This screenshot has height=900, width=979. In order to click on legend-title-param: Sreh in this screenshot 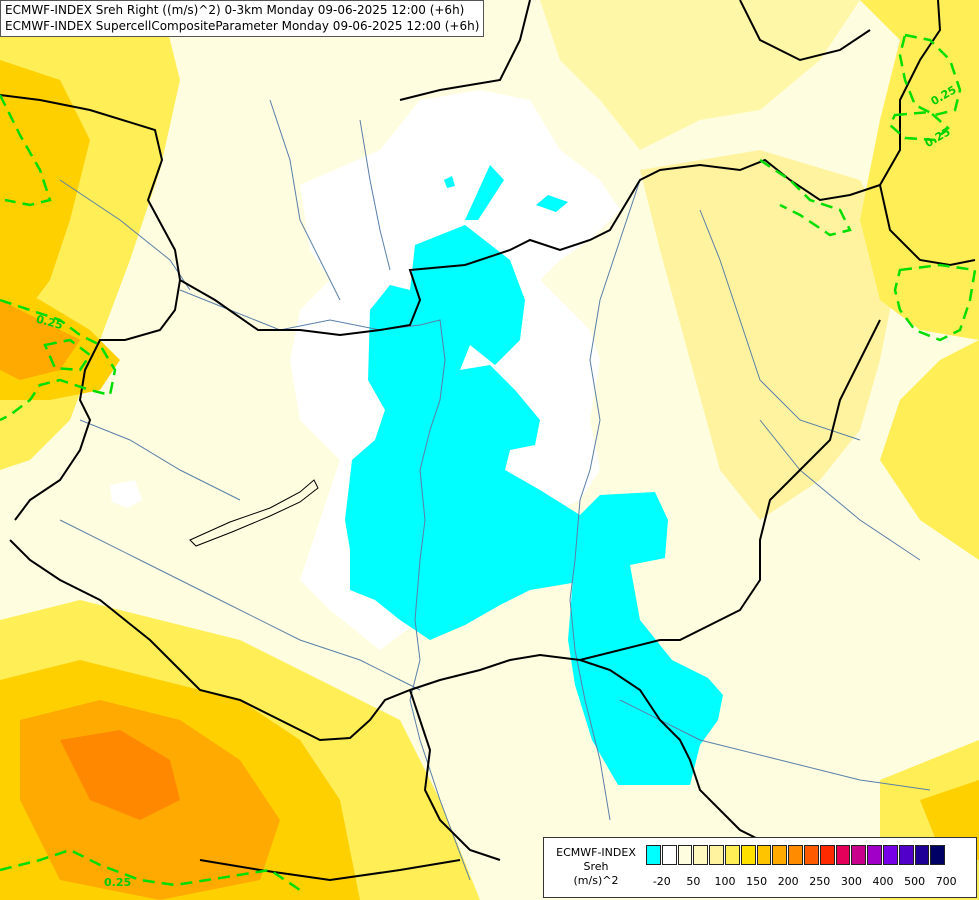, I will do `click(596, 866)`.